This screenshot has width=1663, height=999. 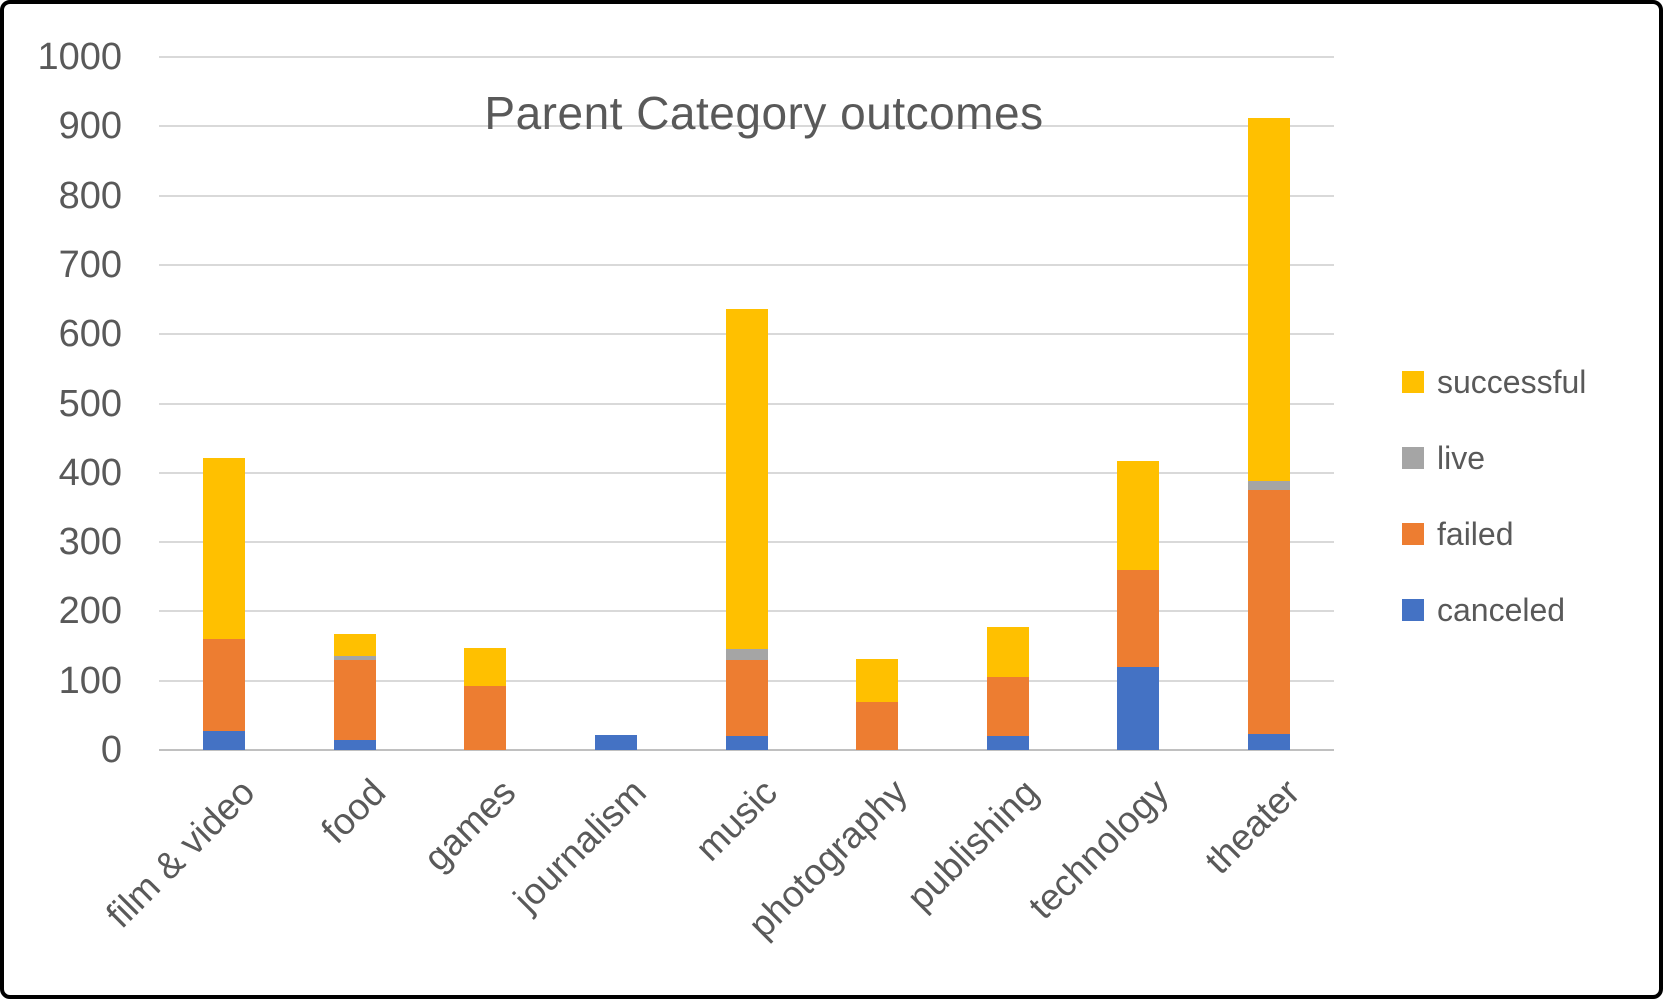 I want to click on legend-item-successful: successful, so click(x=1494, y=382).